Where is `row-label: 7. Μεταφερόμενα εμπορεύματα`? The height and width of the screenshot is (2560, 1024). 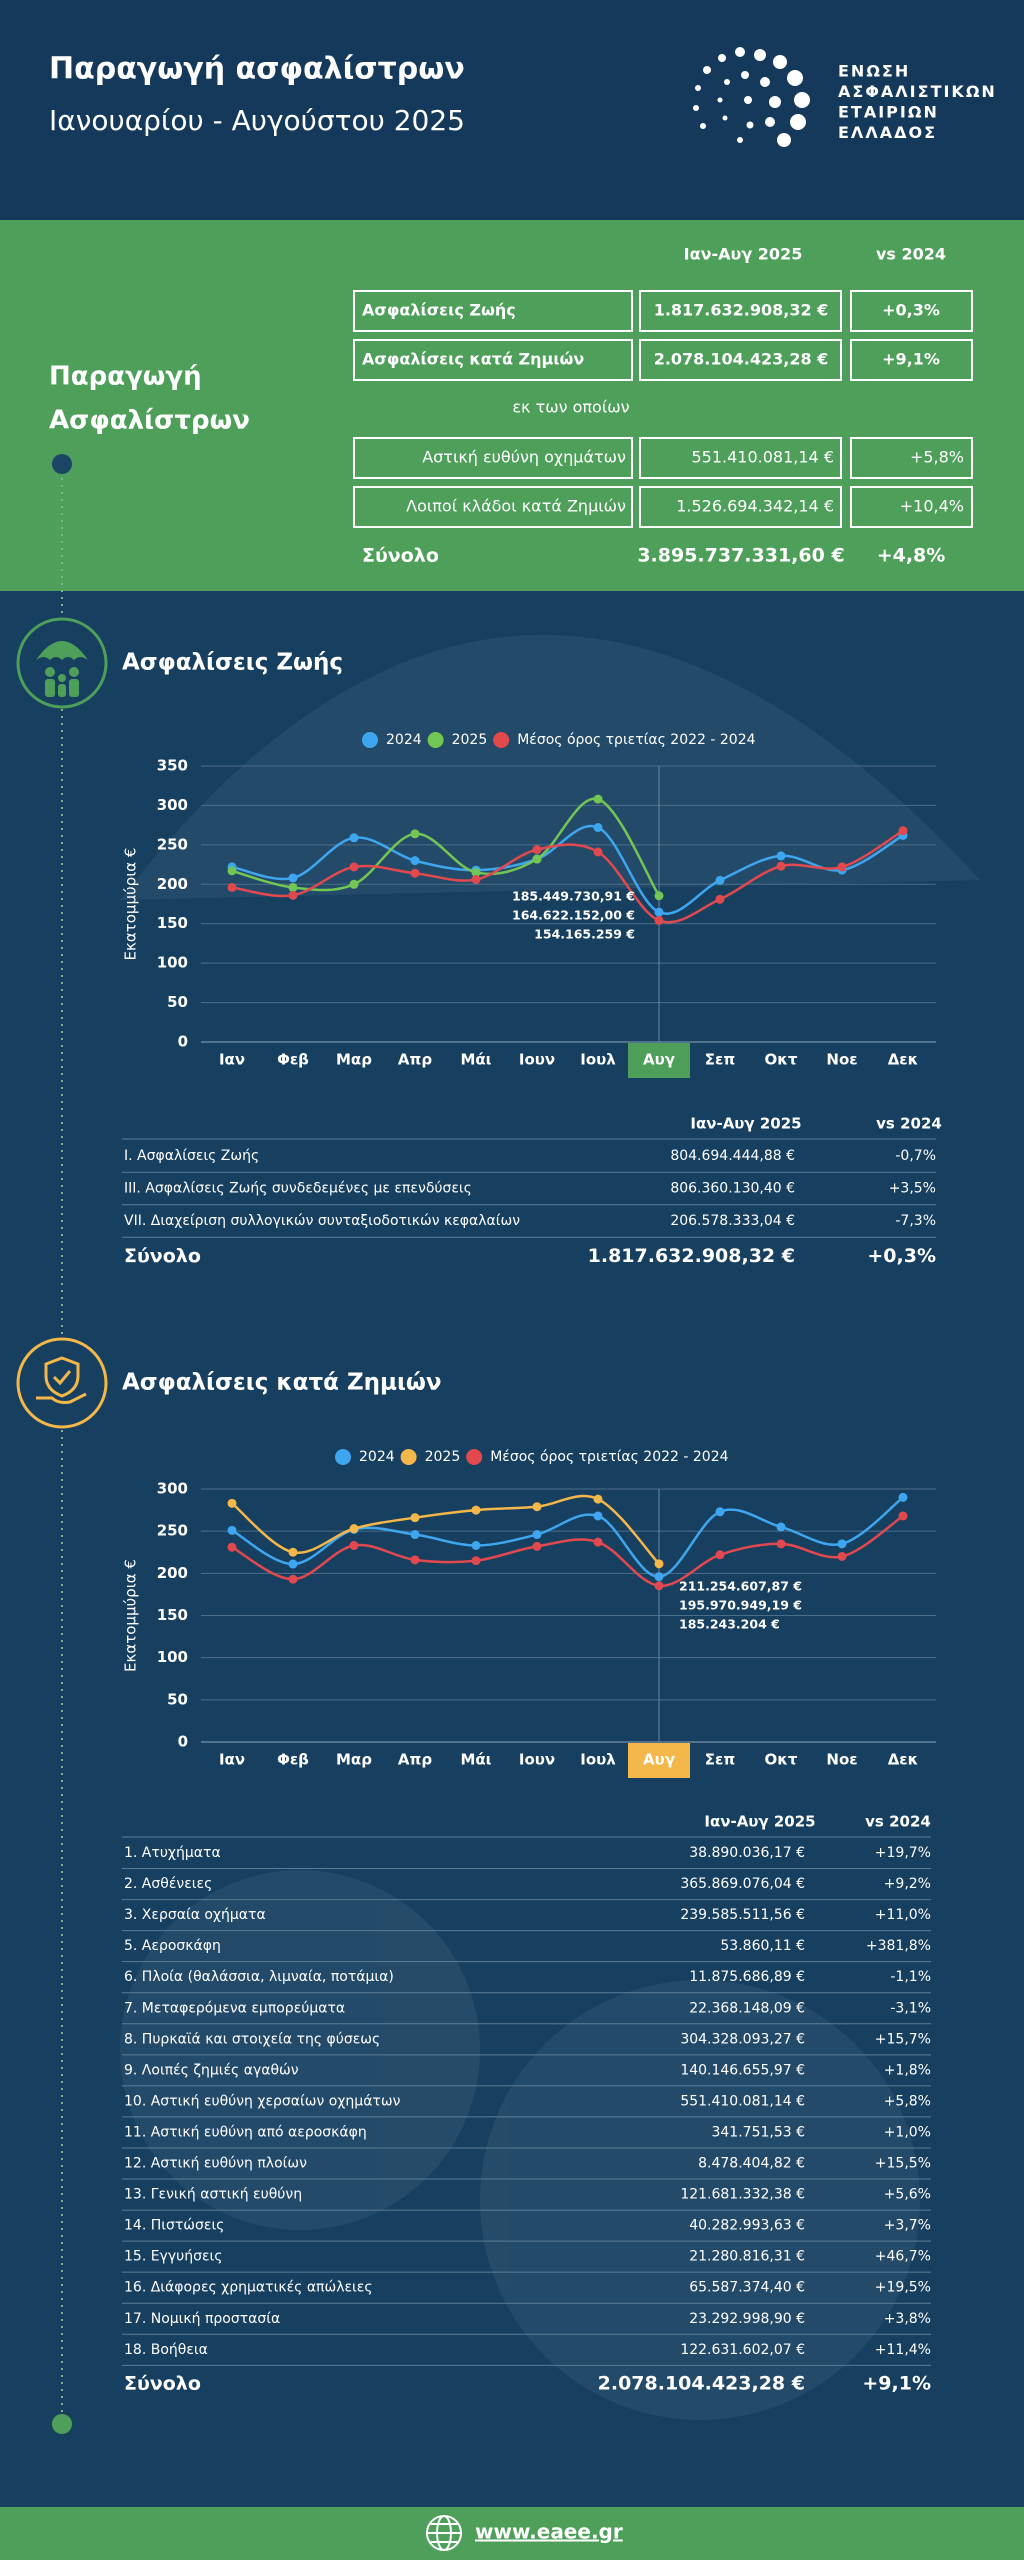
row-label: 7. Μεταφερόμενα εμπορεύματα is located at coordinates (234, 2008).